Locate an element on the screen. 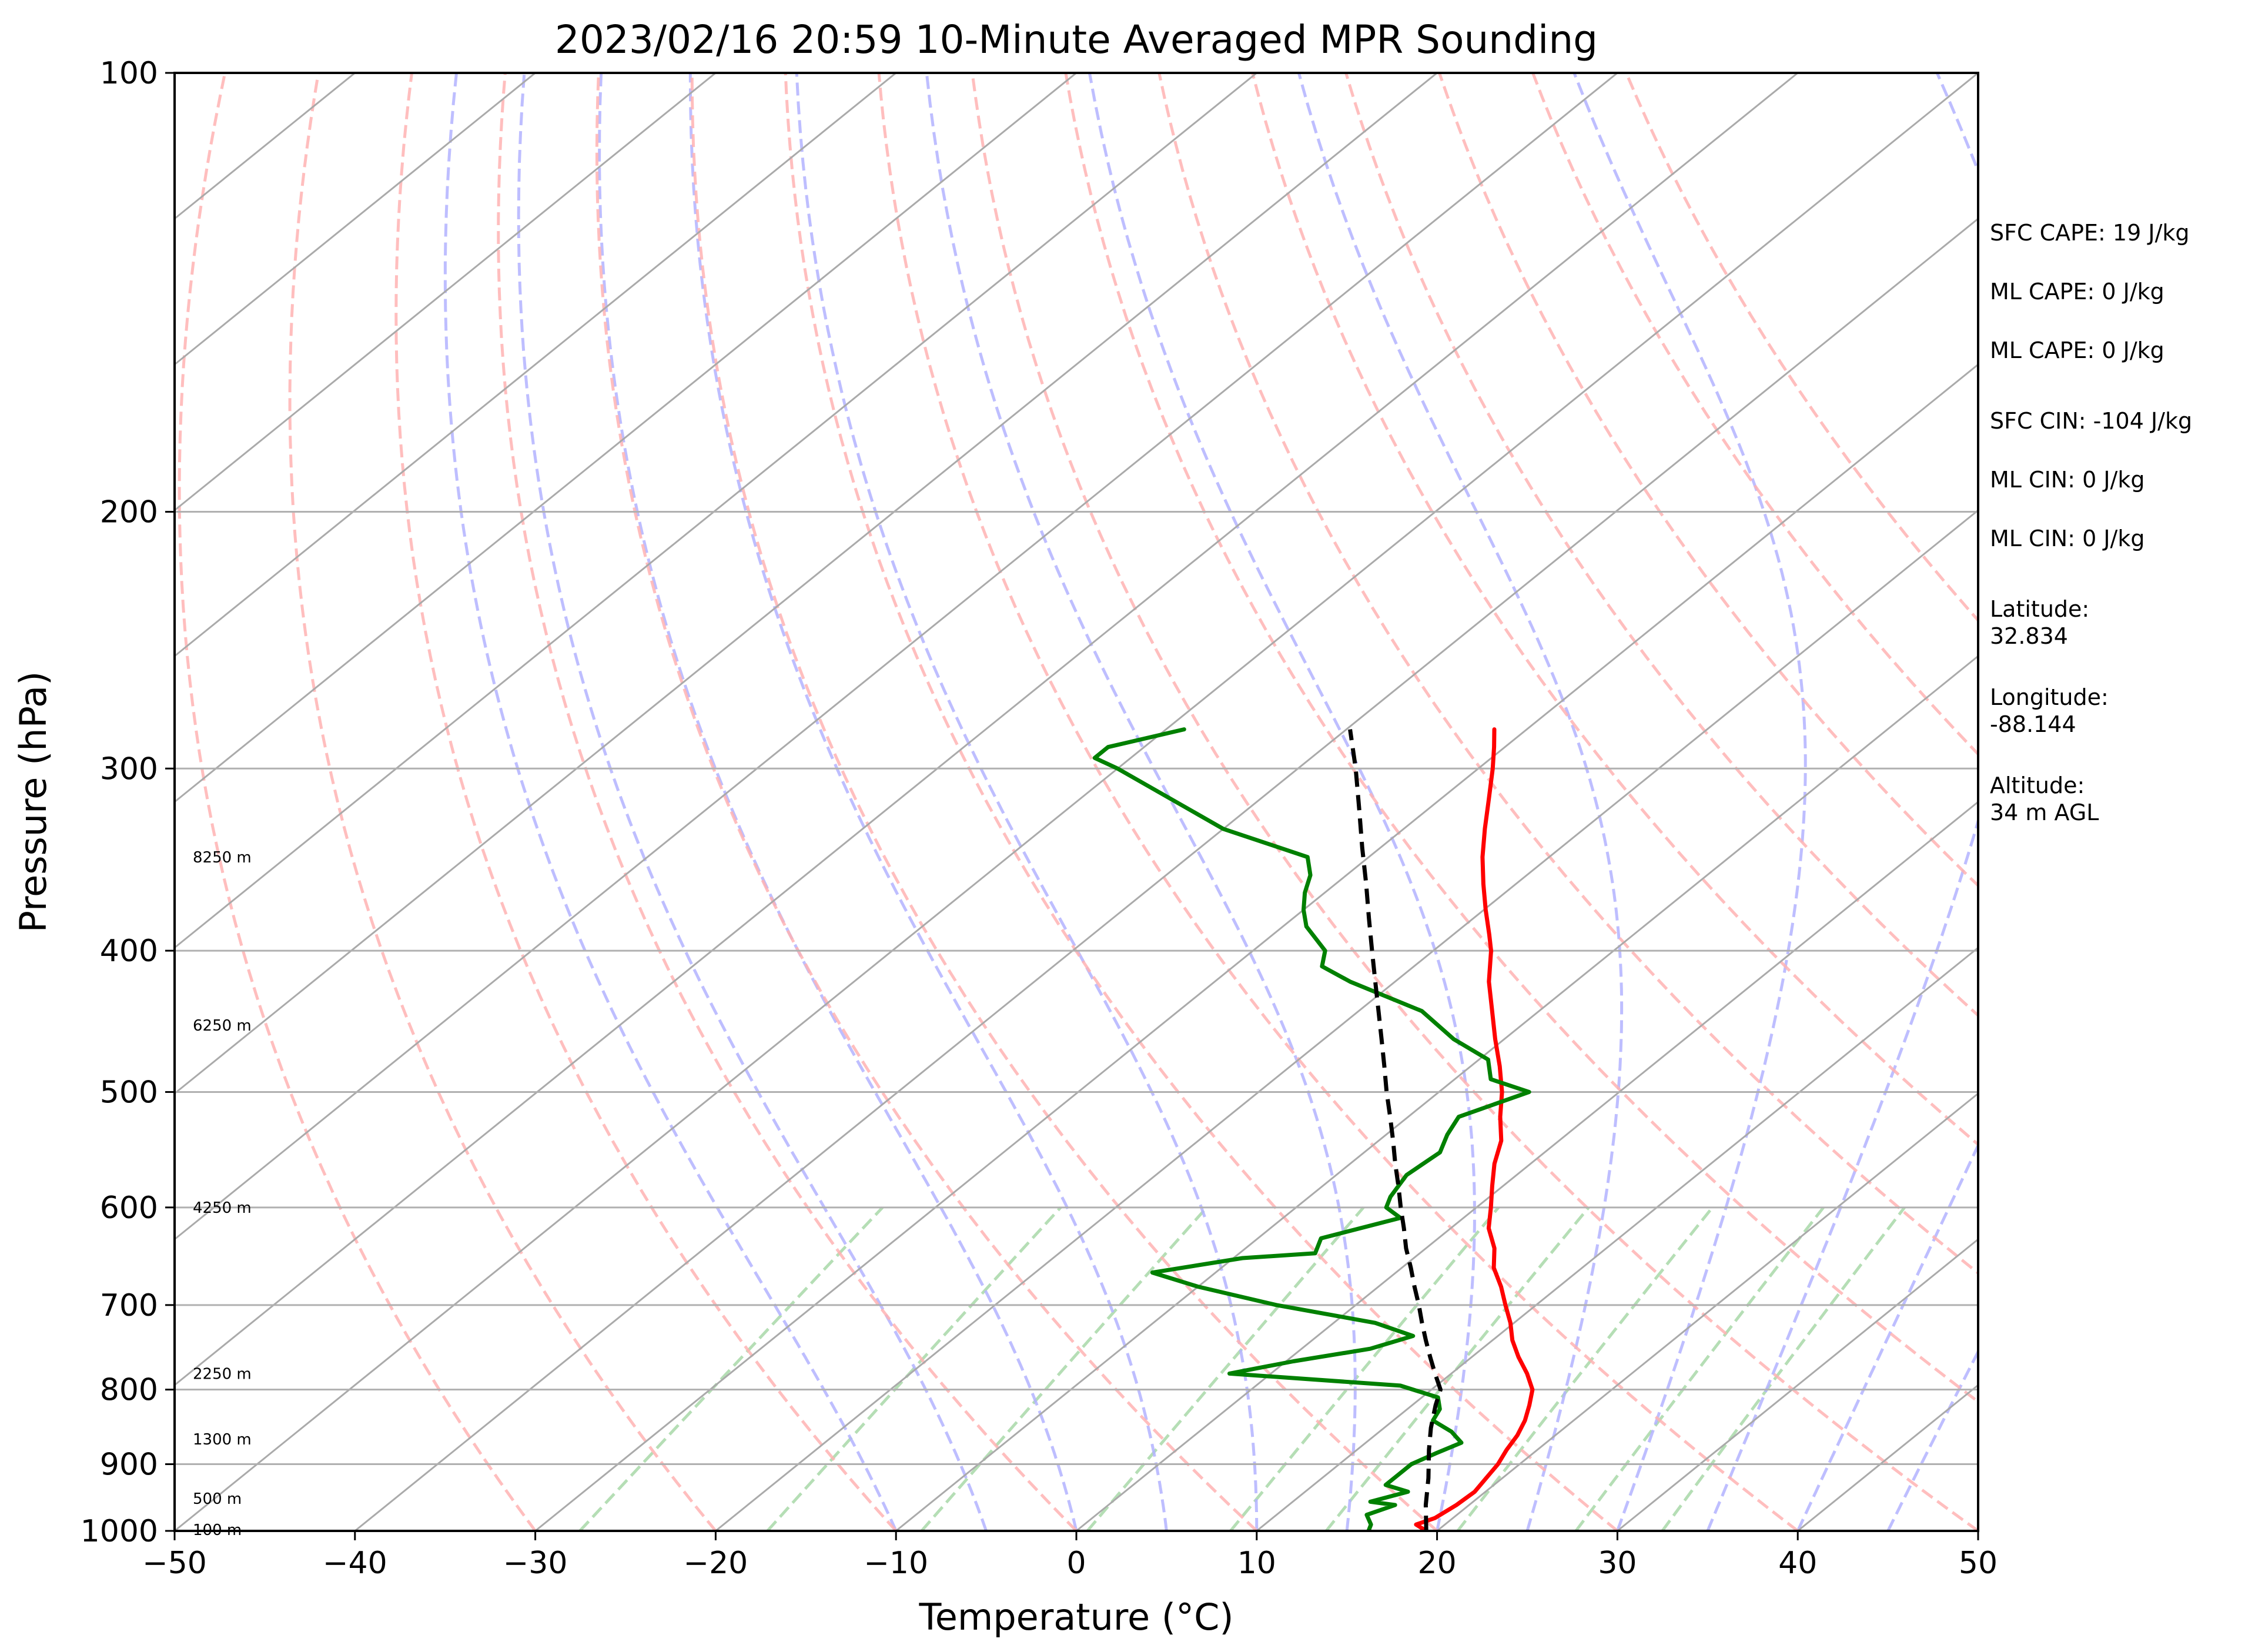 This screenshot has width=2245, height=1652. y-tick-label: 1000 is located at coordinates (119, 1532).